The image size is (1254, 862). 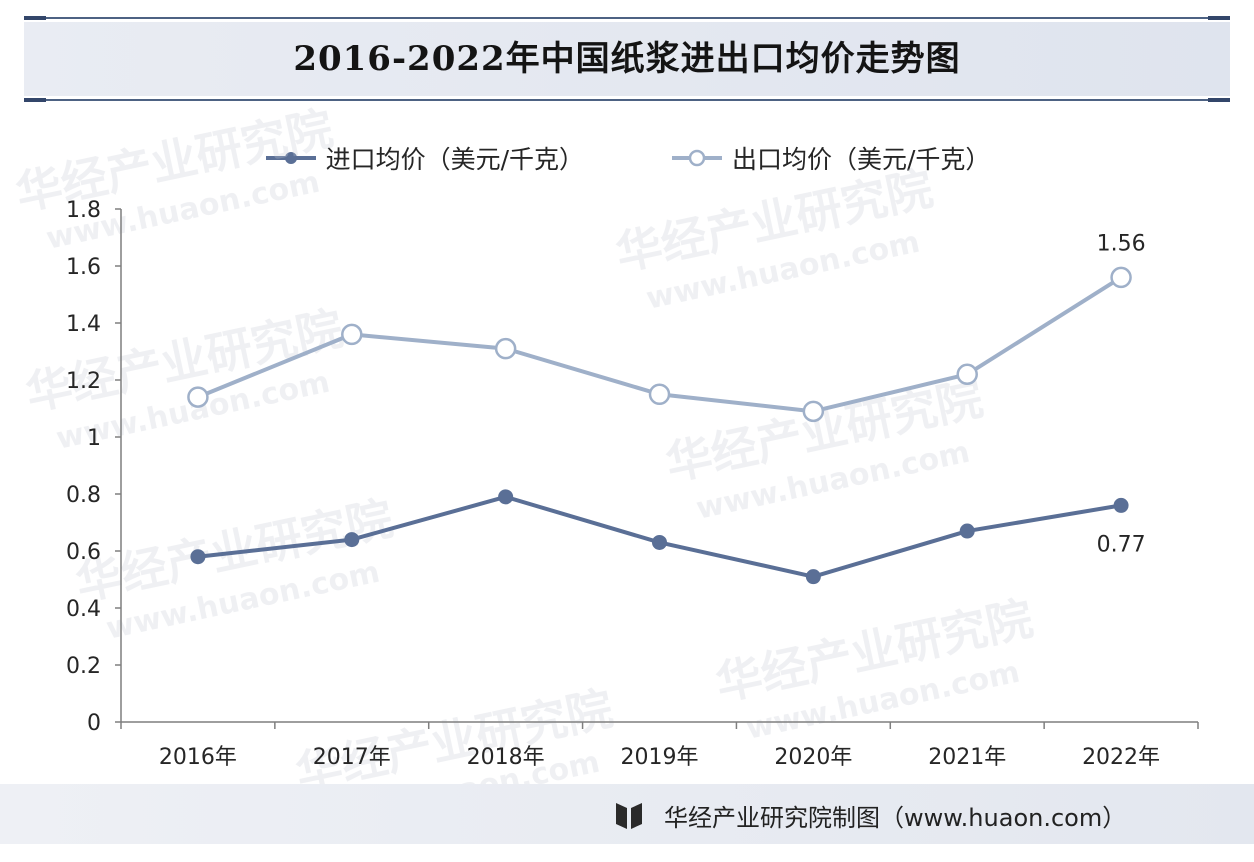 I want to click on chart-data-labels: 0.77 1.56, so click(x=1121, y=394).